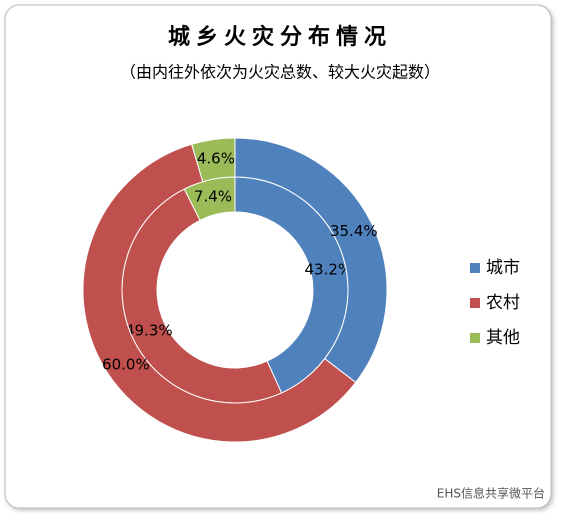 This screenshot has height=523, width=561. I want to click on donut-segment, so click(213, 160).